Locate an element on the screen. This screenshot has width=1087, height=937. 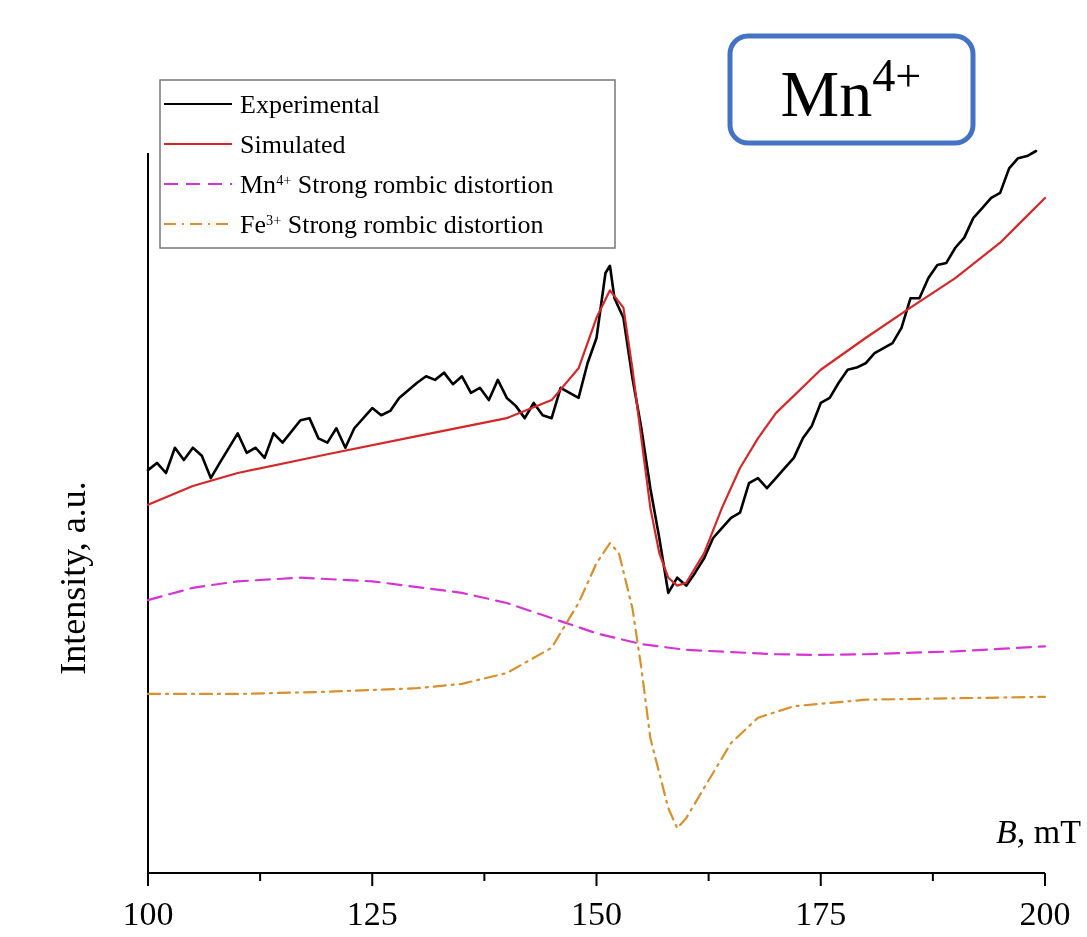
x-tick-label: 200 is located at coordinates (1045, 913).